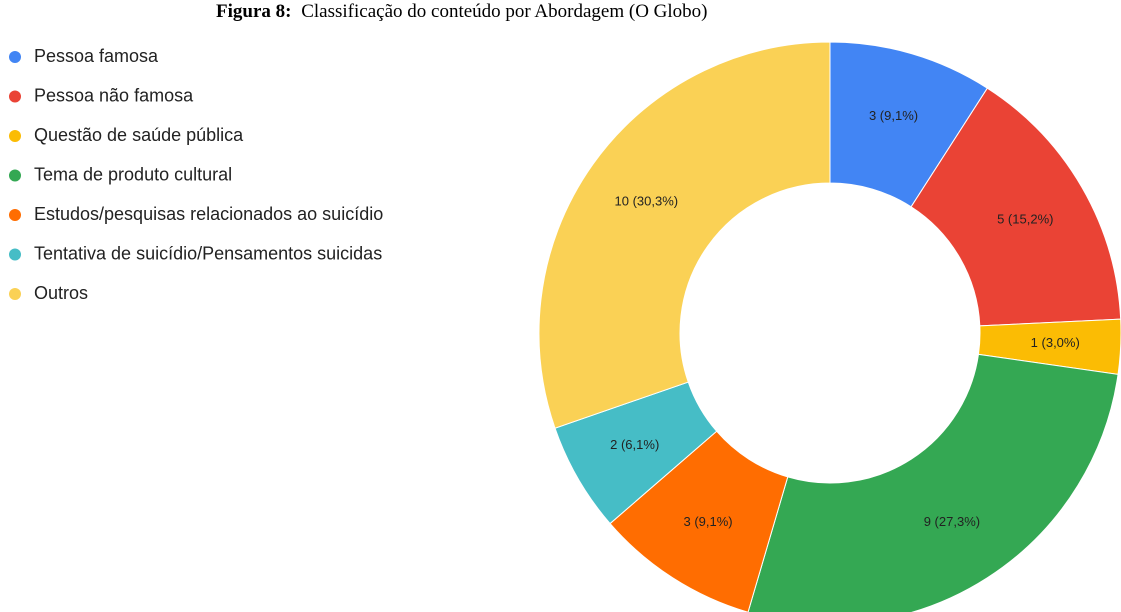 The image size is (1121, 612). What do you see at coordinates (634, 444) in the screenshot?
I see `slice-label: 2 (6,1%)` at bounding box center [634, 444].